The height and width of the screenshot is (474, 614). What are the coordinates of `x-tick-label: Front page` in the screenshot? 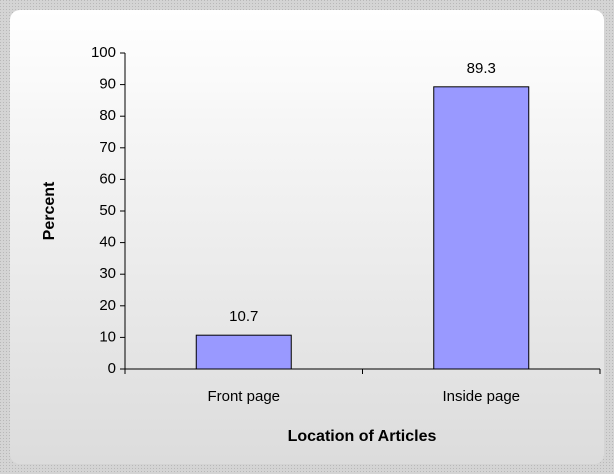 It's located at (243, 396).